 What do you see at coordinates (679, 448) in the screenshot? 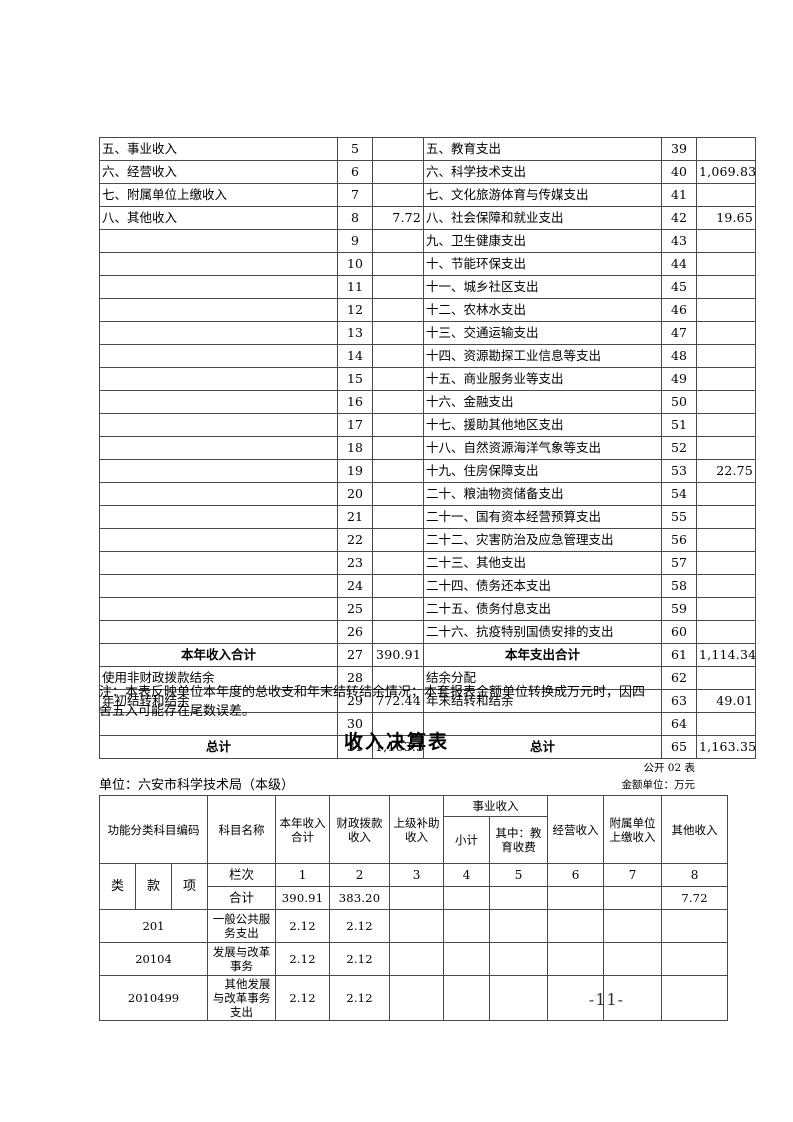
I see `expense-line-number: 52` at bounding box center [679, 448].